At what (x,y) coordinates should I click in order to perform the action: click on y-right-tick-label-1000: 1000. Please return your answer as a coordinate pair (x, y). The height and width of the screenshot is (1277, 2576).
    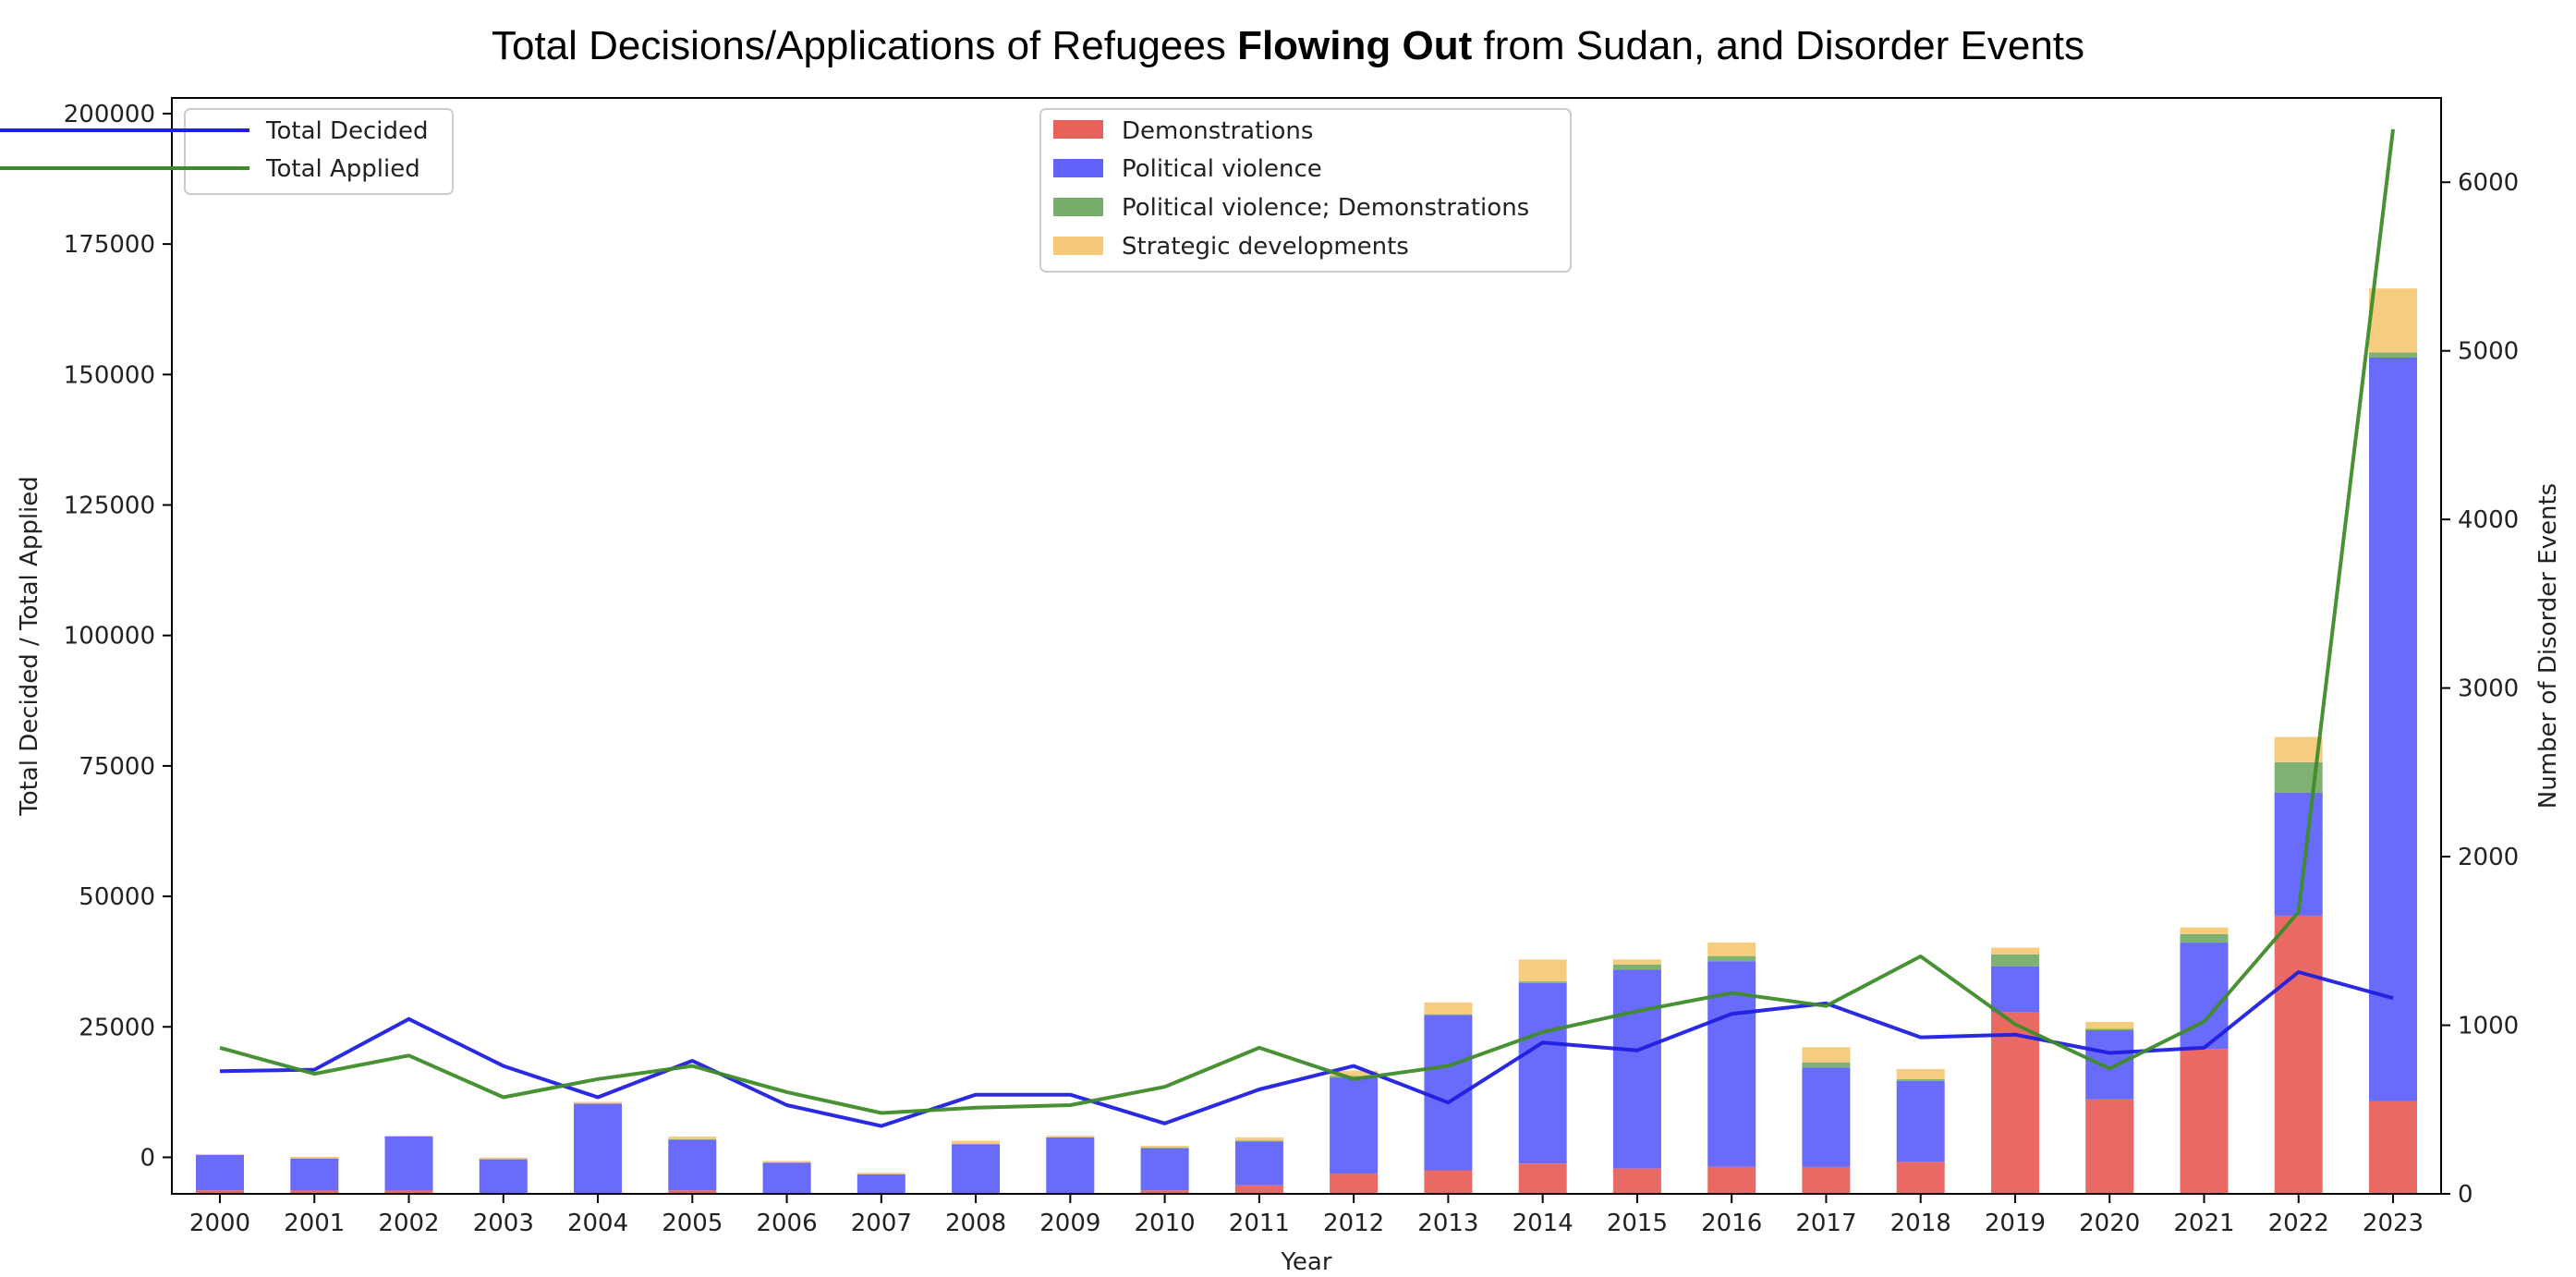
    Looking at the image, I should click on (2488, 1026).